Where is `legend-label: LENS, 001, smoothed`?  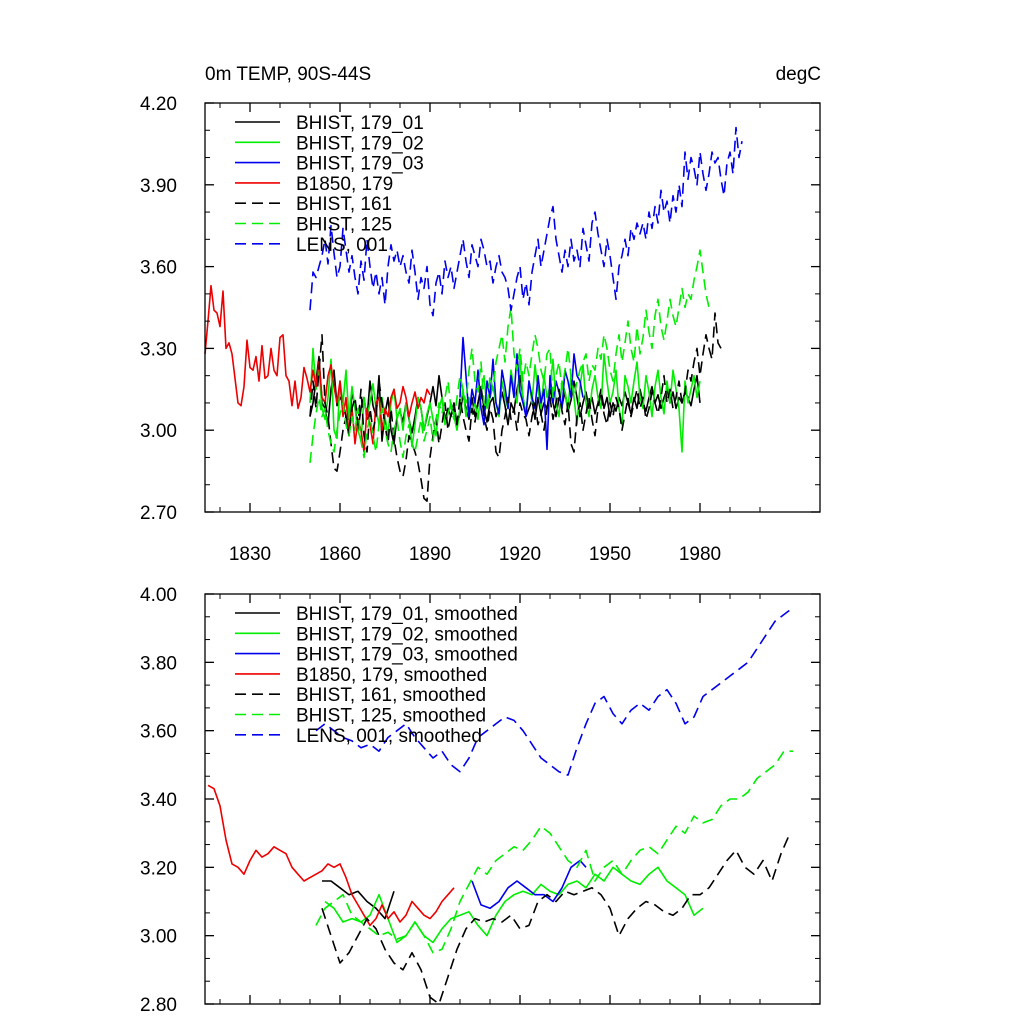
legend-label: LENS, 001, smoothed is located at coordinates (389, 736).